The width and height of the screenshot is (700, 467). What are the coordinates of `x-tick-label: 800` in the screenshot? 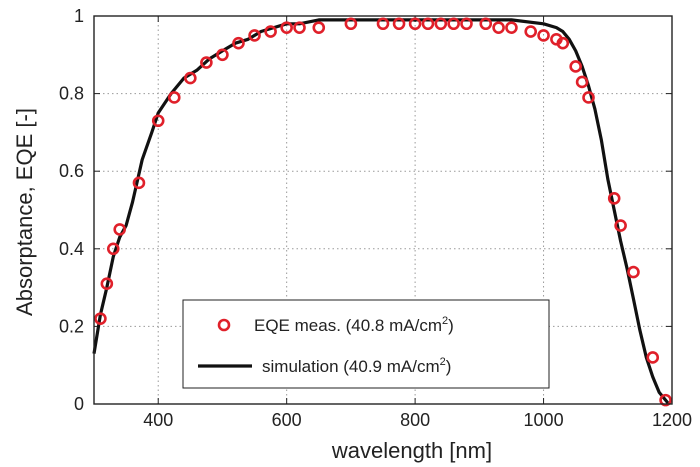 It's located at (415, 420).